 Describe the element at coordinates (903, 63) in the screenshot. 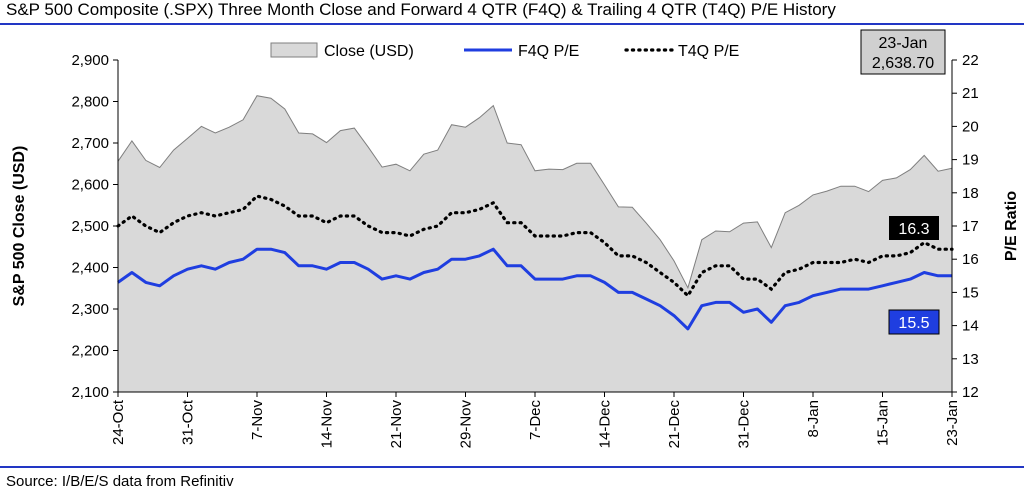

I see `last-close-label: 2,638.70` at that location.